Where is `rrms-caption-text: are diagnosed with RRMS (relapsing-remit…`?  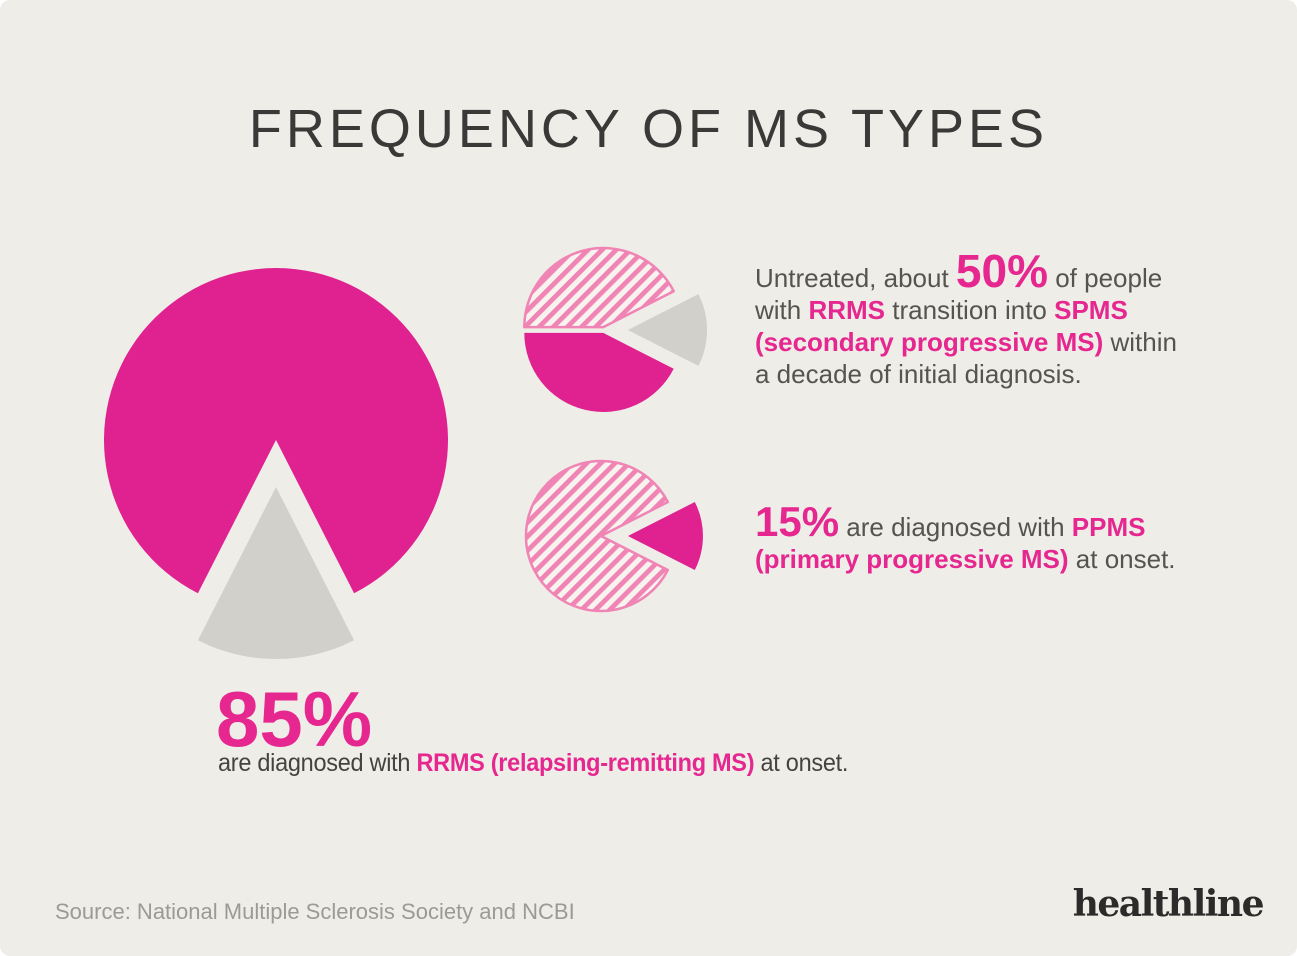 rrms-caption-text: are diagnosed with RRMS (relapsing-remit… is located at coordinates (533, 763).